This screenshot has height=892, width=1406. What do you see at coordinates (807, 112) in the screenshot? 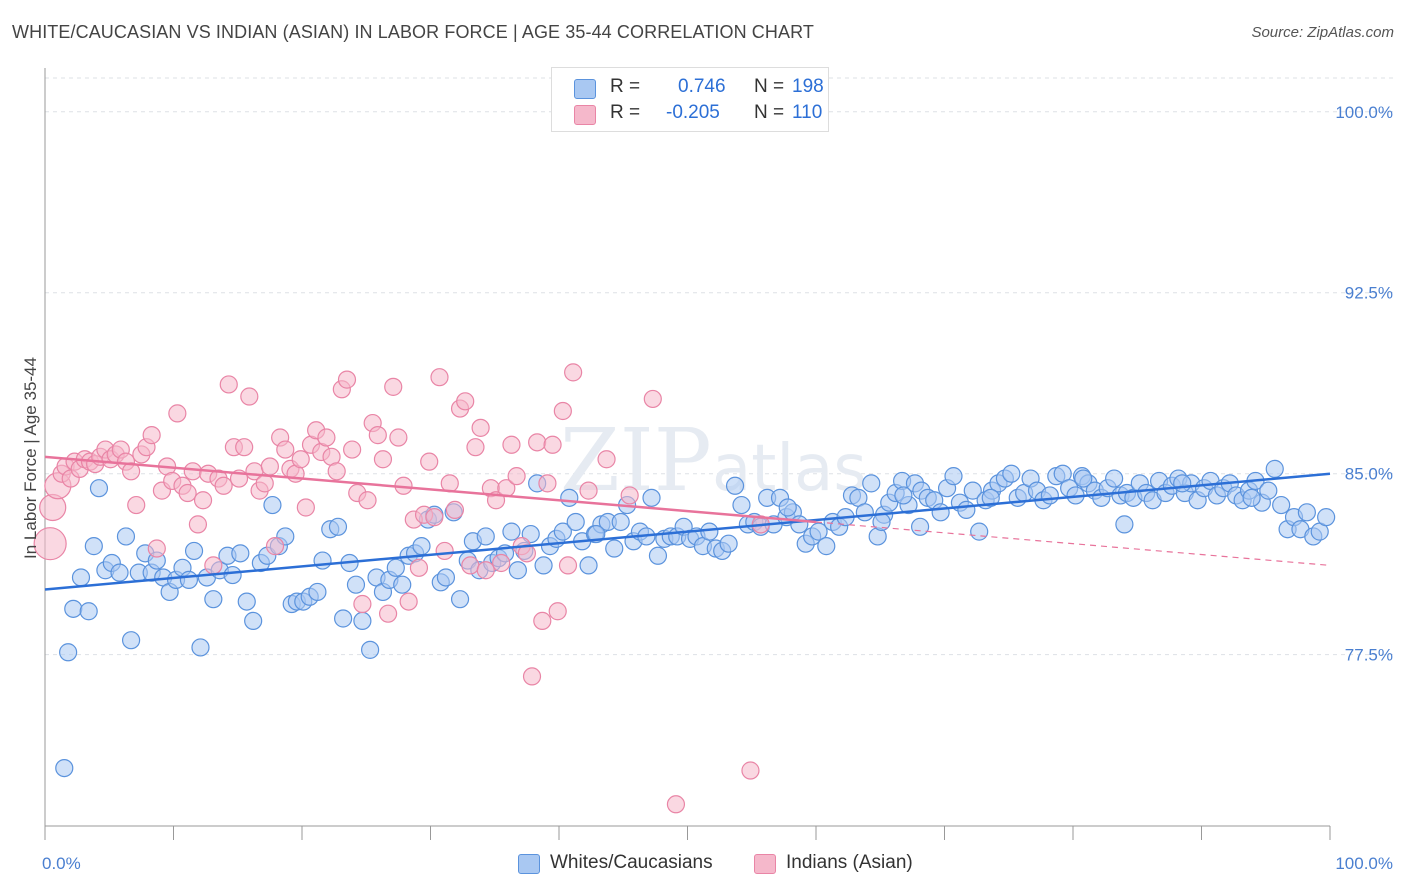
I see `legend-n-value: 110` at bounding box center [807, 112].